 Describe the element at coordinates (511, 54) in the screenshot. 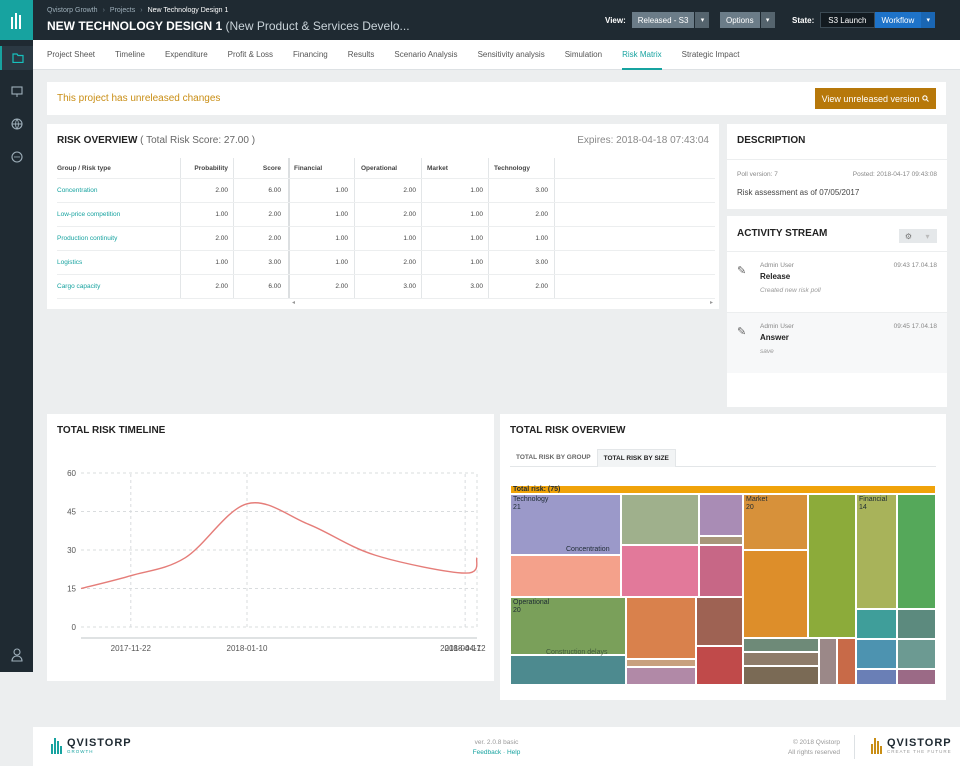

I see `tab-sensitivity-analysis: Sensitivity analysis` at that location.